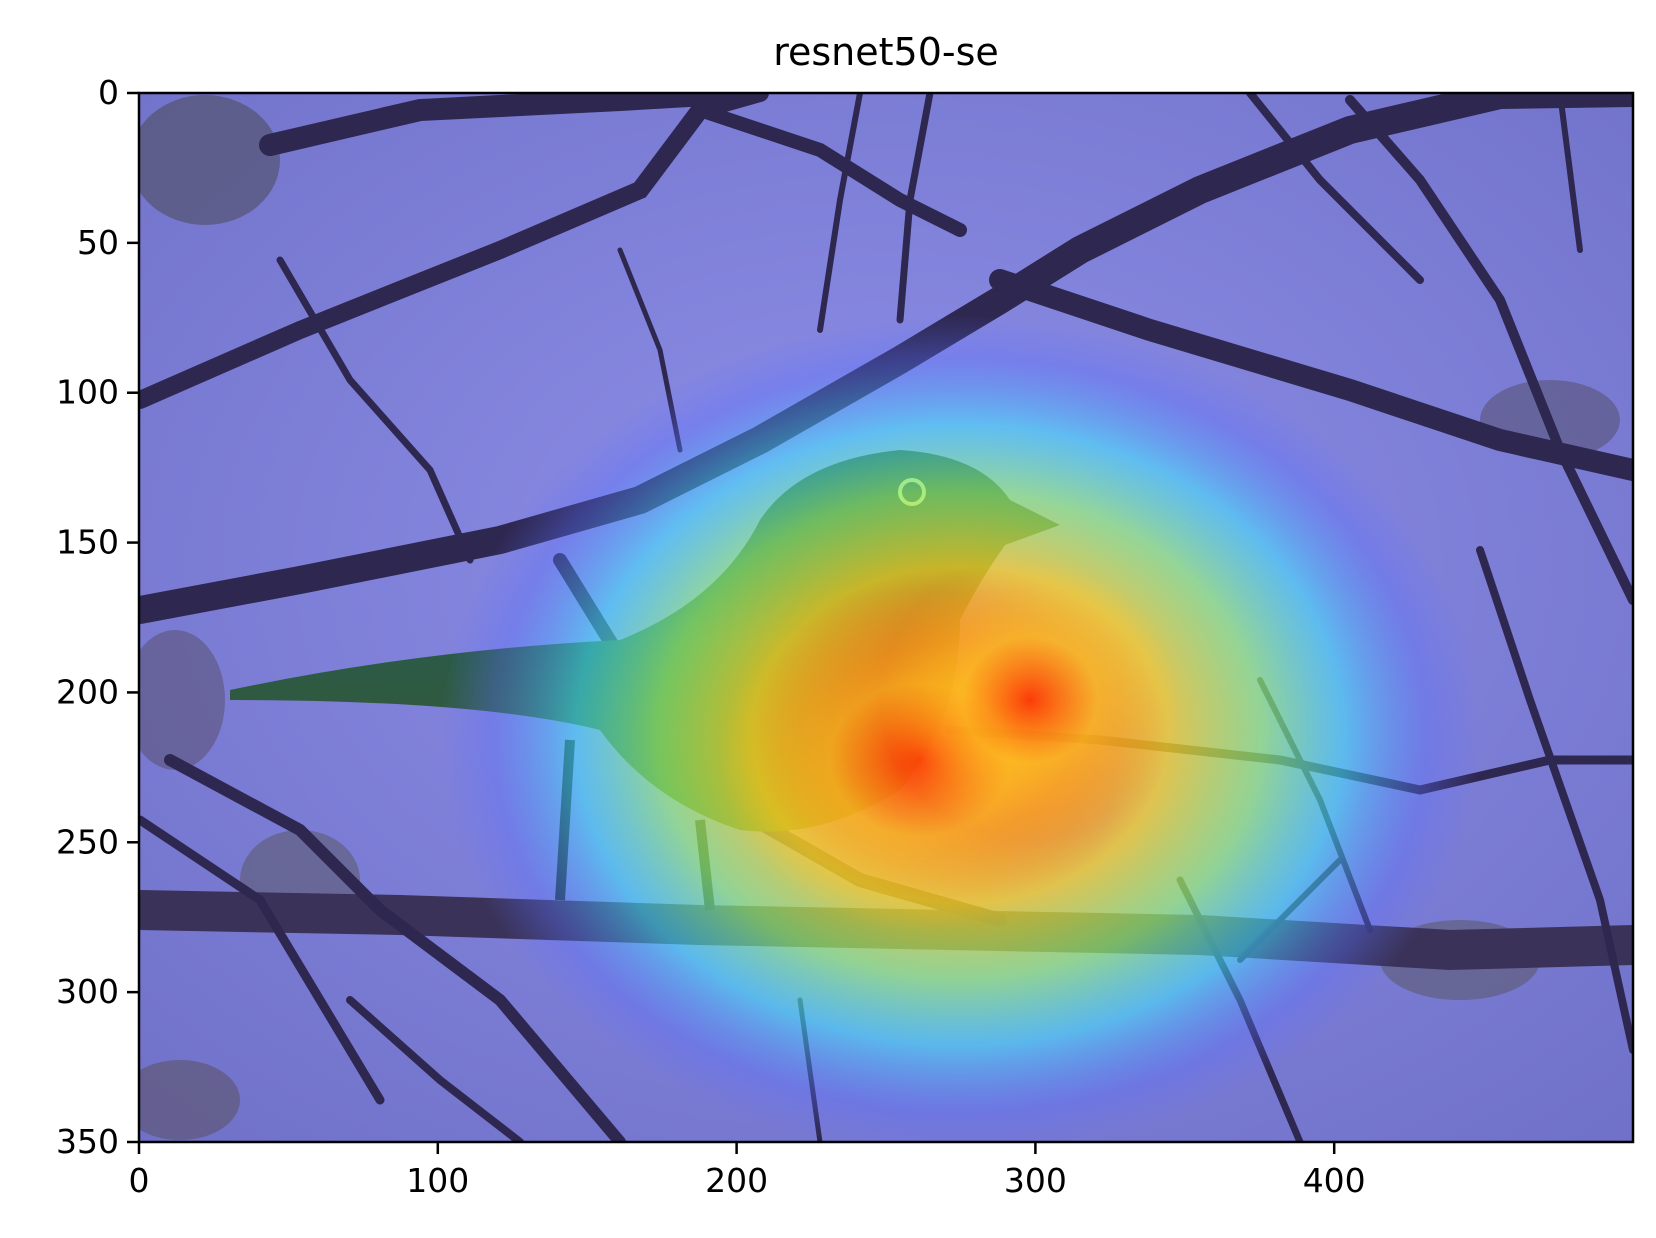 This screenshot has width=1656, height=1238. Describe the element at coordinates (98, 242) in the screenshot. I see `y-tick-label: 50` at that location.